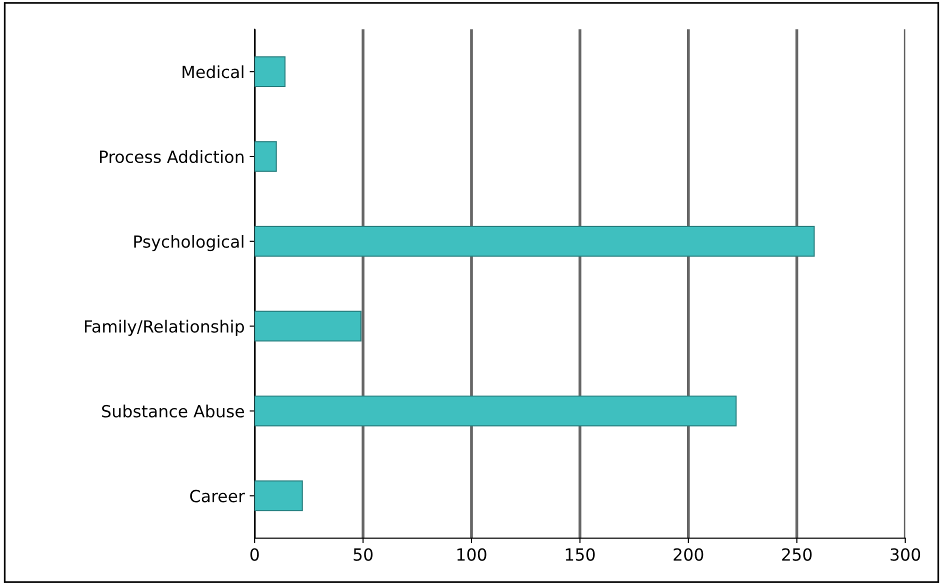 This screenshot has width=943, height=585. What do you see at coordinates (797, 554) in the screenshot?
I see `x-tick-label: 250` at bounding box center [797, 554].